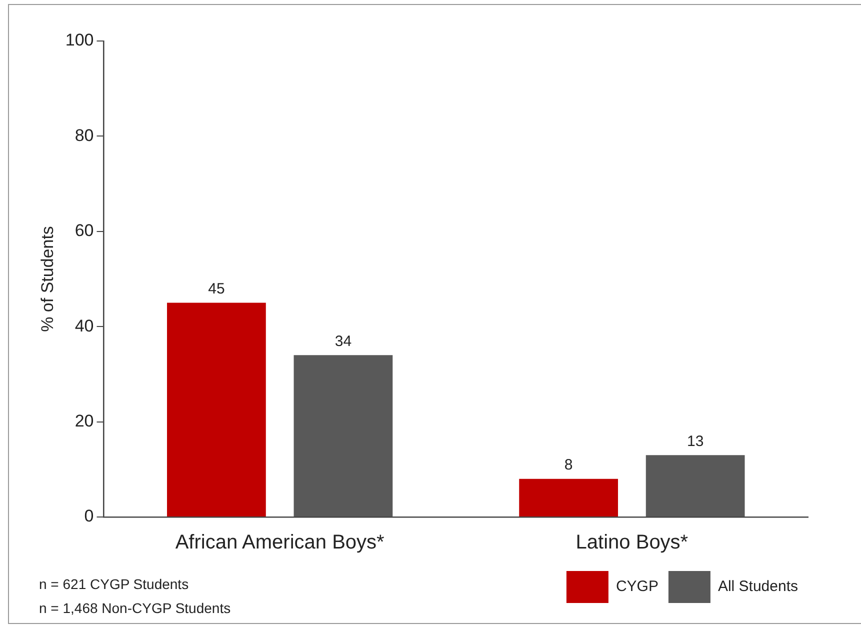  Describe the element at coordinates (84, 135) in the screenshot. I see `y-tick-label: 80` at that location.